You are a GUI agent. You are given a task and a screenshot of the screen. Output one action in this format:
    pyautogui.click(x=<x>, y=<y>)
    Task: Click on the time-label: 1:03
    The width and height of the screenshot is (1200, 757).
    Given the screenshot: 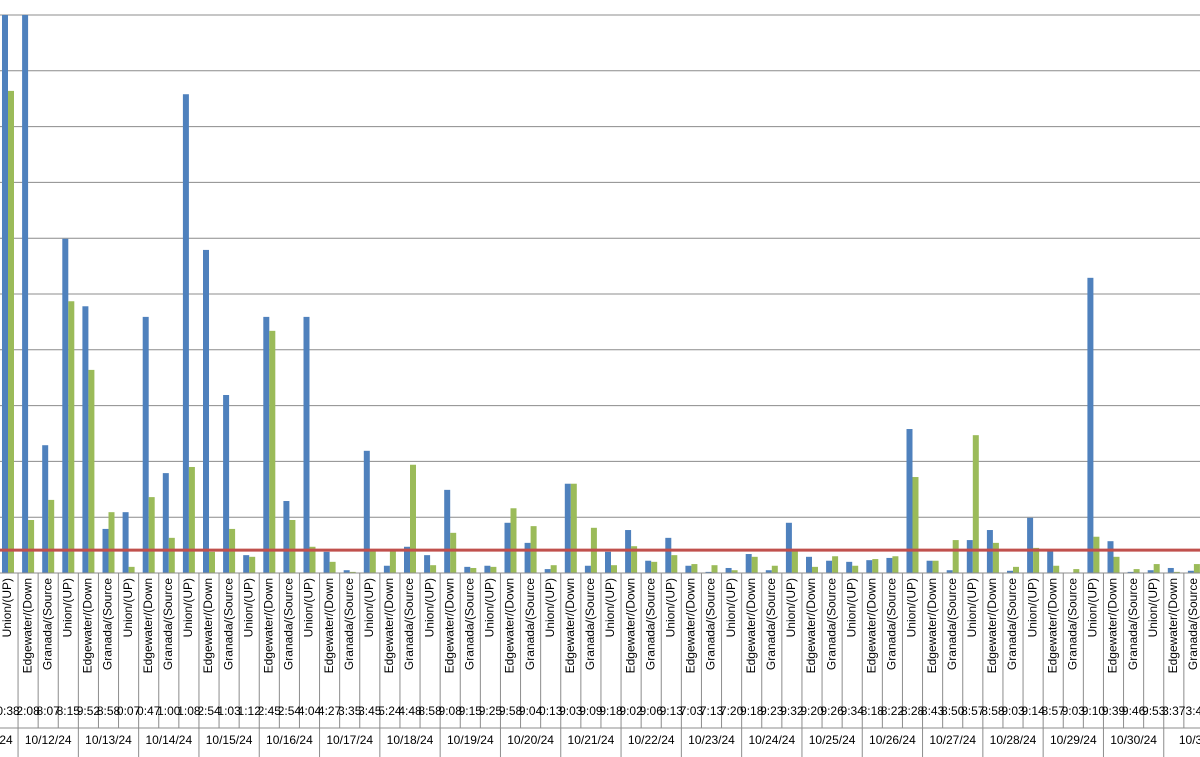 What is the action you would take?
    pyautogui.click(x=229, y=711)
    